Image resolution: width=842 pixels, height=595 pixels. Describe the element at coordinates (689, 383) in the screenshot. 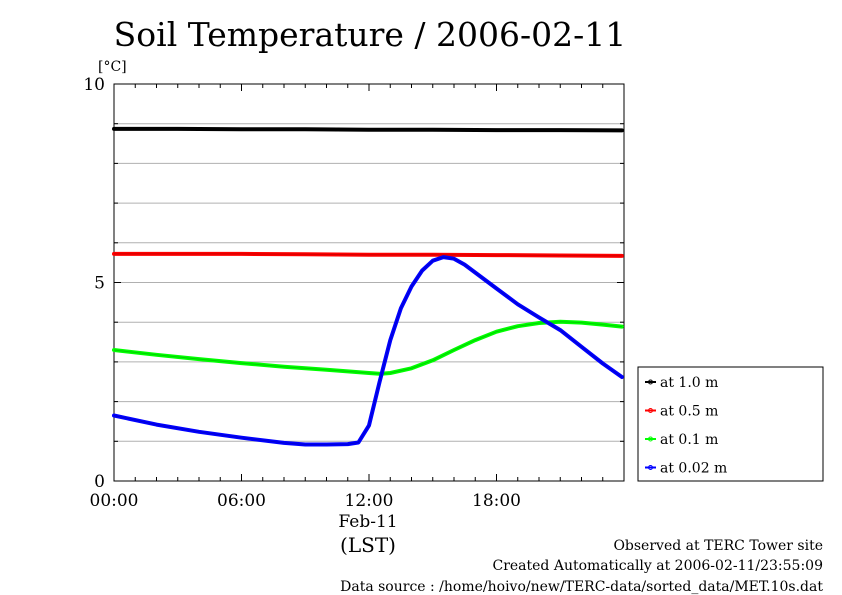

I see `legend-label: at 1.0 m` at that location.